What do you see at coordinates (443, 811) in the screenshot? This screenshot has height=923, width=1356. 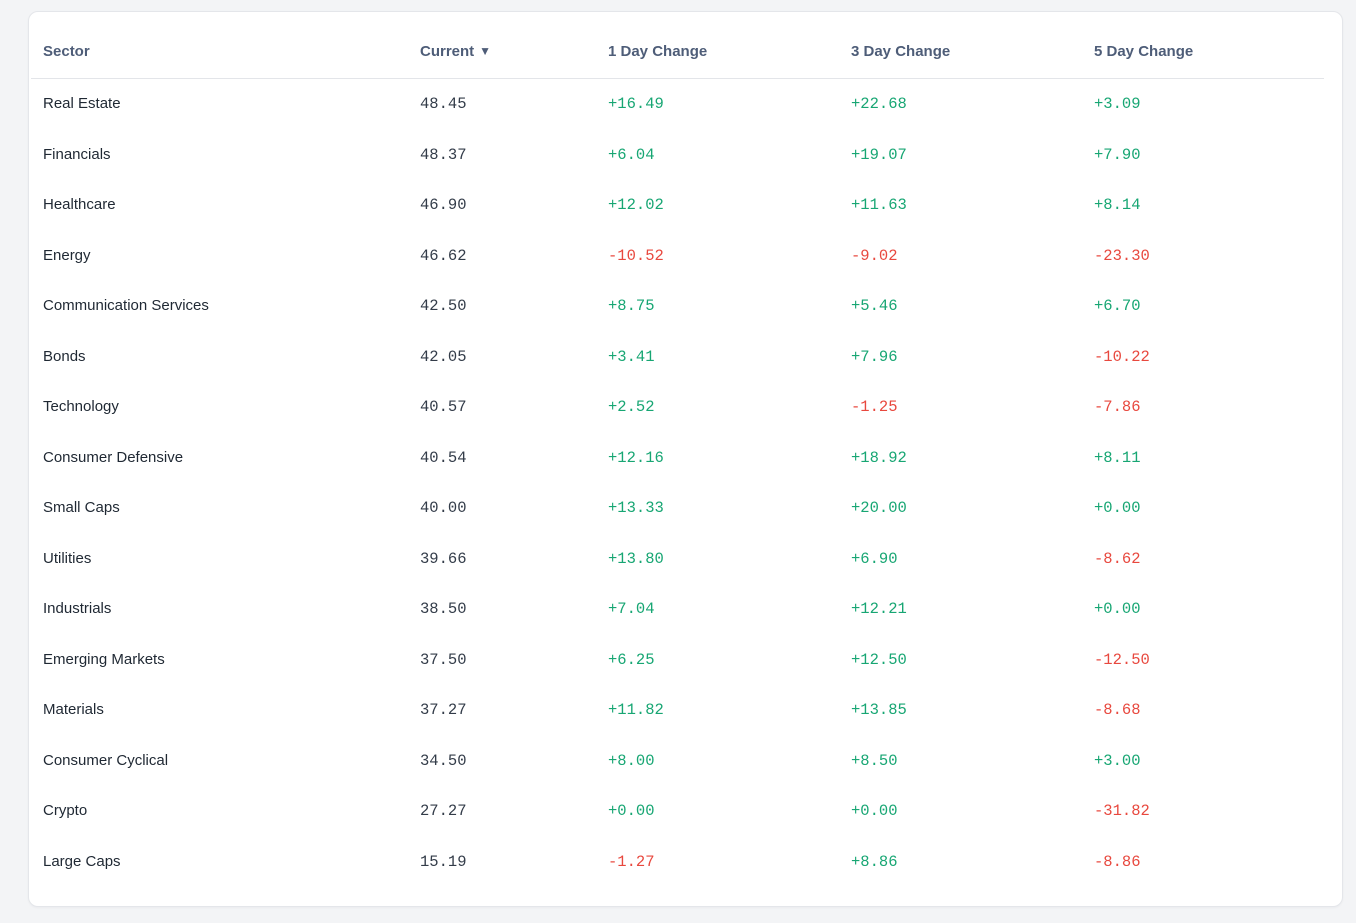 I see `current-value-cell: 27.27` at bounding box center [443, 811].